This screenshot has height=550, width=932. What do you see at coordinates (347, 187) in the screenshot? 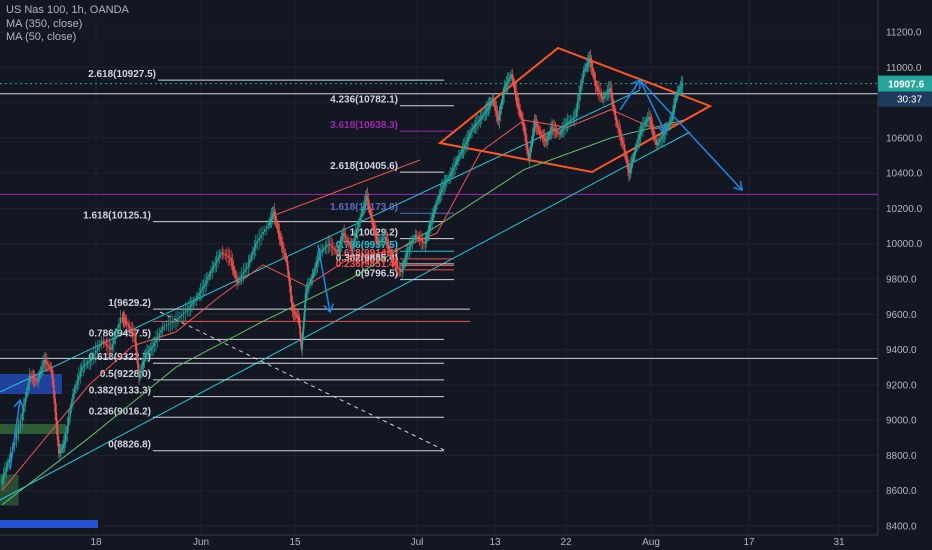
I see `trend-line-red` at bounding box center [347, 187].